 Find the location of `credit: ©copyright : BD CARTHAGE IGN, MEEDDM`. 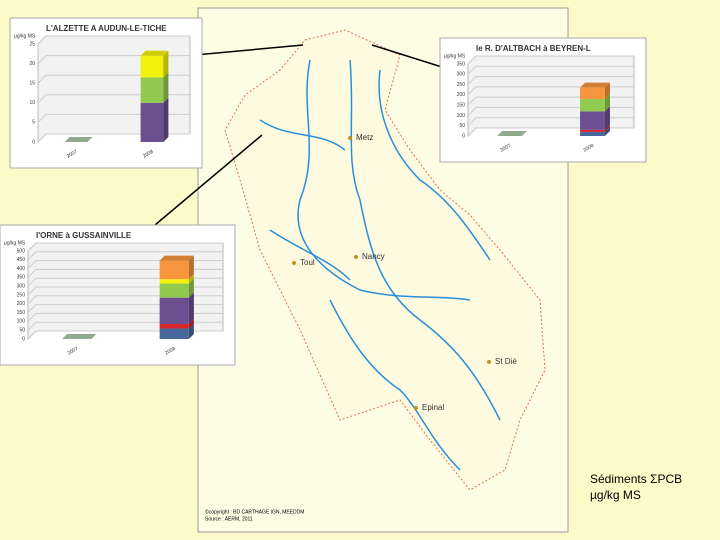

credit: ©copyright : BD CARTHAGE IGN, MEEDDM is located at coordinates (254, 511).